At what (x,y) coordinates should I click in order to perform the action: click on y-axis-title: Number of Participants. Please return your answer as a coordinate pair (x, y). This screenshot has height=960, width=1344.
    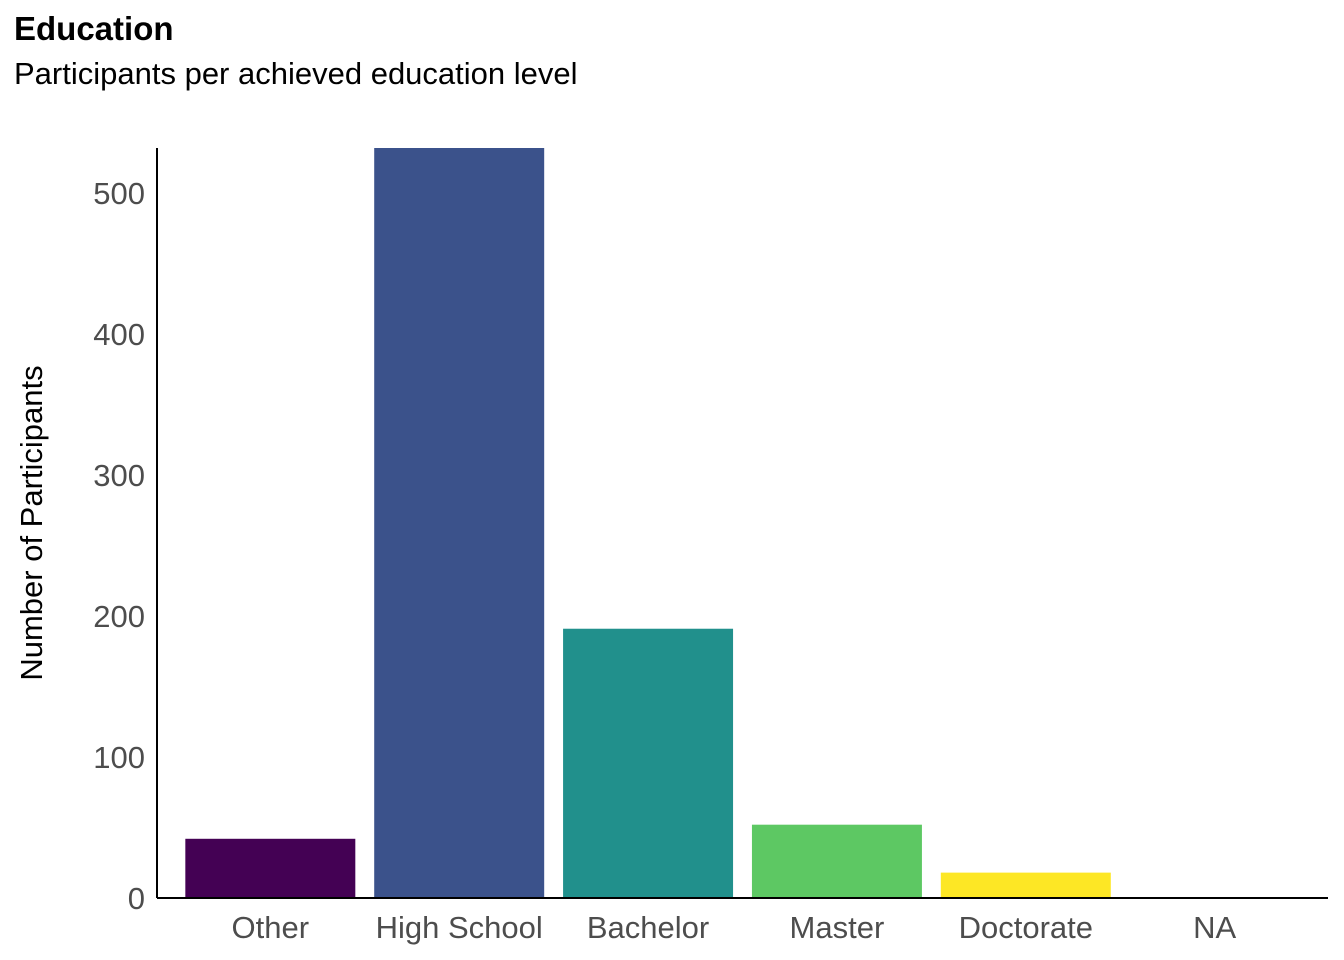
    Looking at the image, I should click on (31, 522).